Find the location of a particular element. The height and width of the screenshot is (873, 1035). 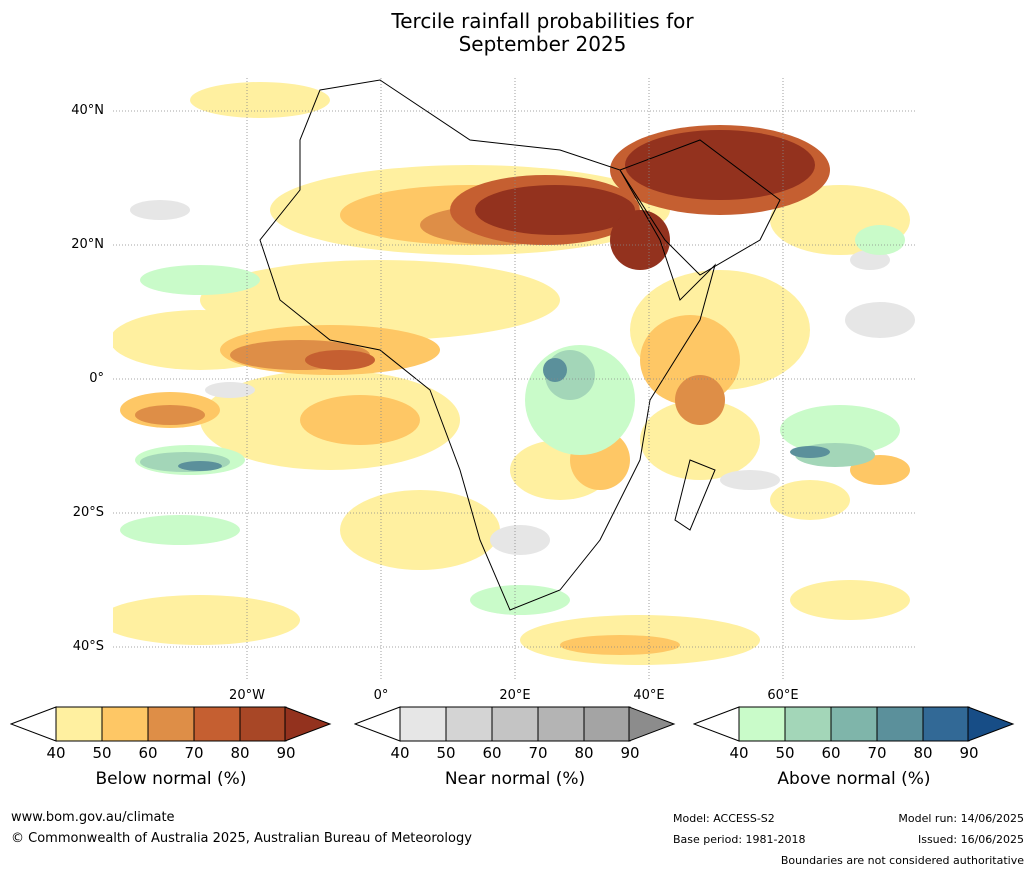

colorbar-above-low-arrow is located at coordinates (716, 724).